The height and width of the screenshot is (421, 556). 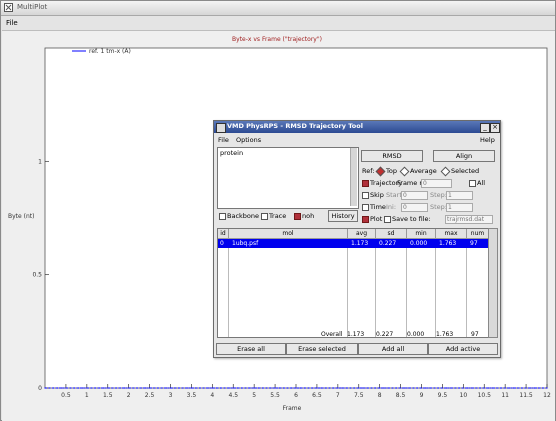 What do you see at coordinates (251, 349) in the screenshot?
I see `erase-all-button: Erase all` at bounding box center [251, 349].